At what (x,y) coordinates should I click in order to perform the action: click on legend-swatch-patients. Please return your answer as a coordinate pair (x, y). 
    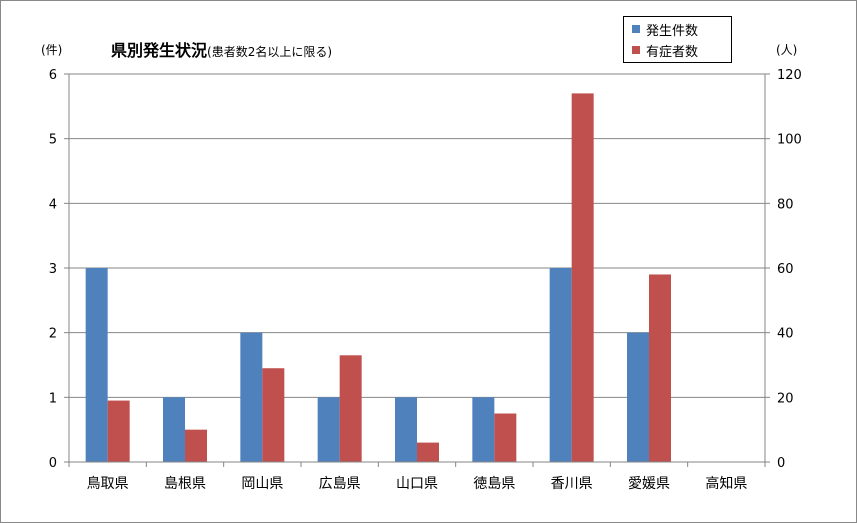
    Looking at the image, I should click on (636, 50).